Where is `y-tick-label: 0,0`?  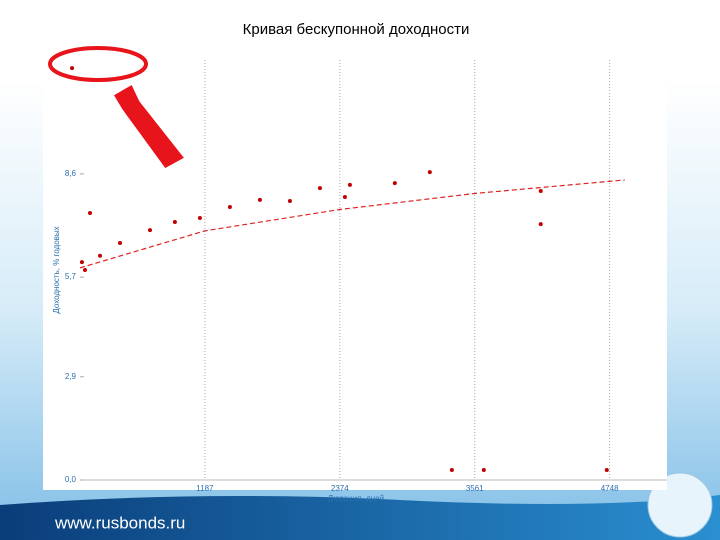 y-tick-label: 0,0 is located at coordinates (71, 479).